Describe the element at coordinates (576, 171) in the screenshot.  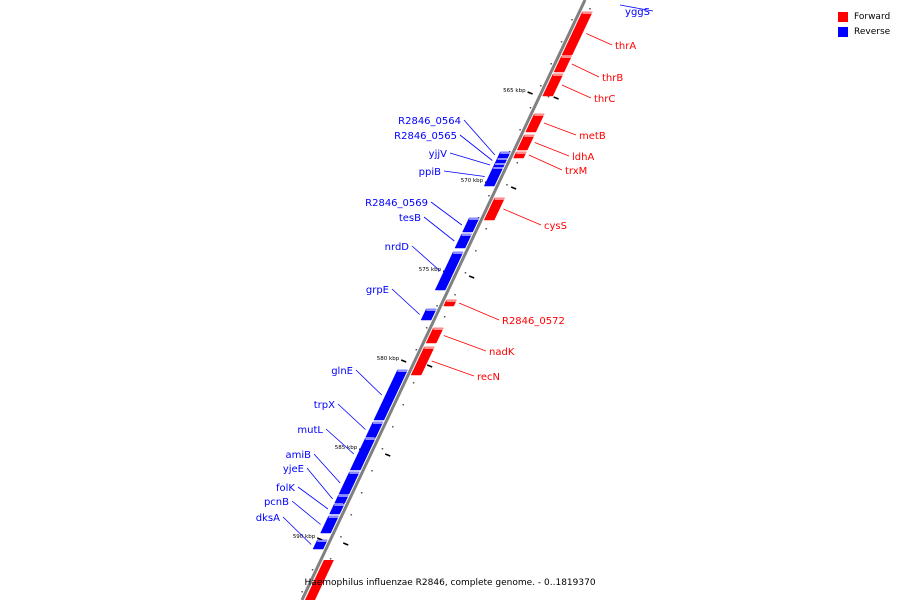
I see `gene-label: trxM` at that location.